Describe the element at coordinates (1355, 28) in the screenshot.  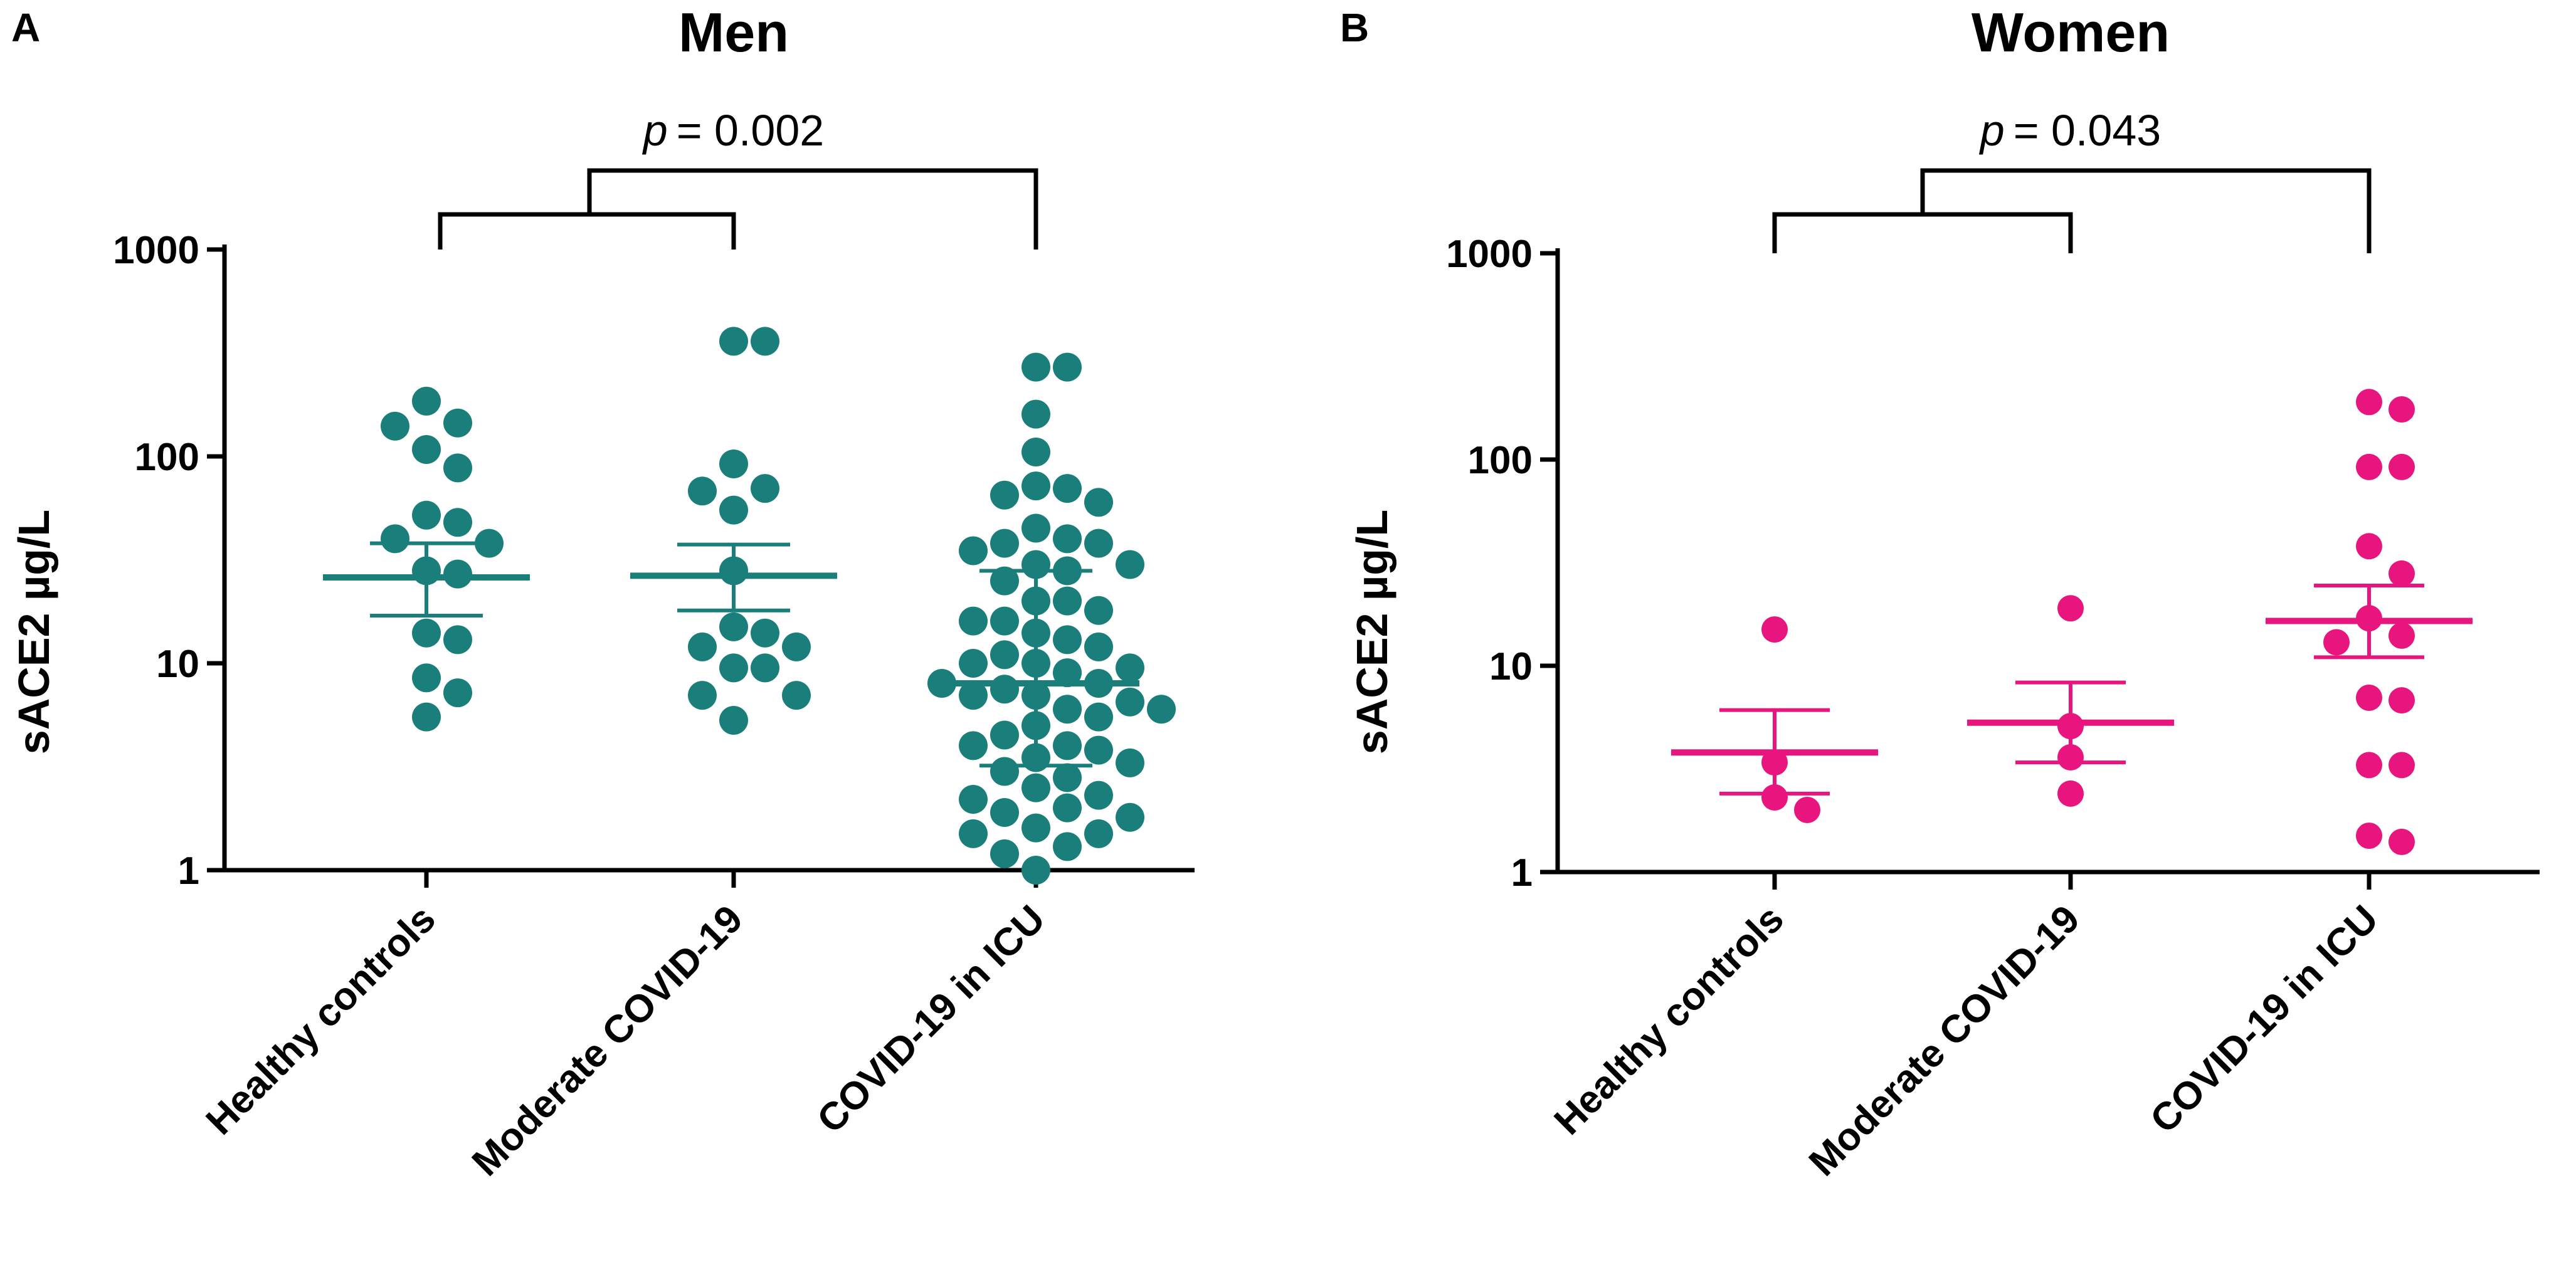
I see `panel-letter: B` at that location.